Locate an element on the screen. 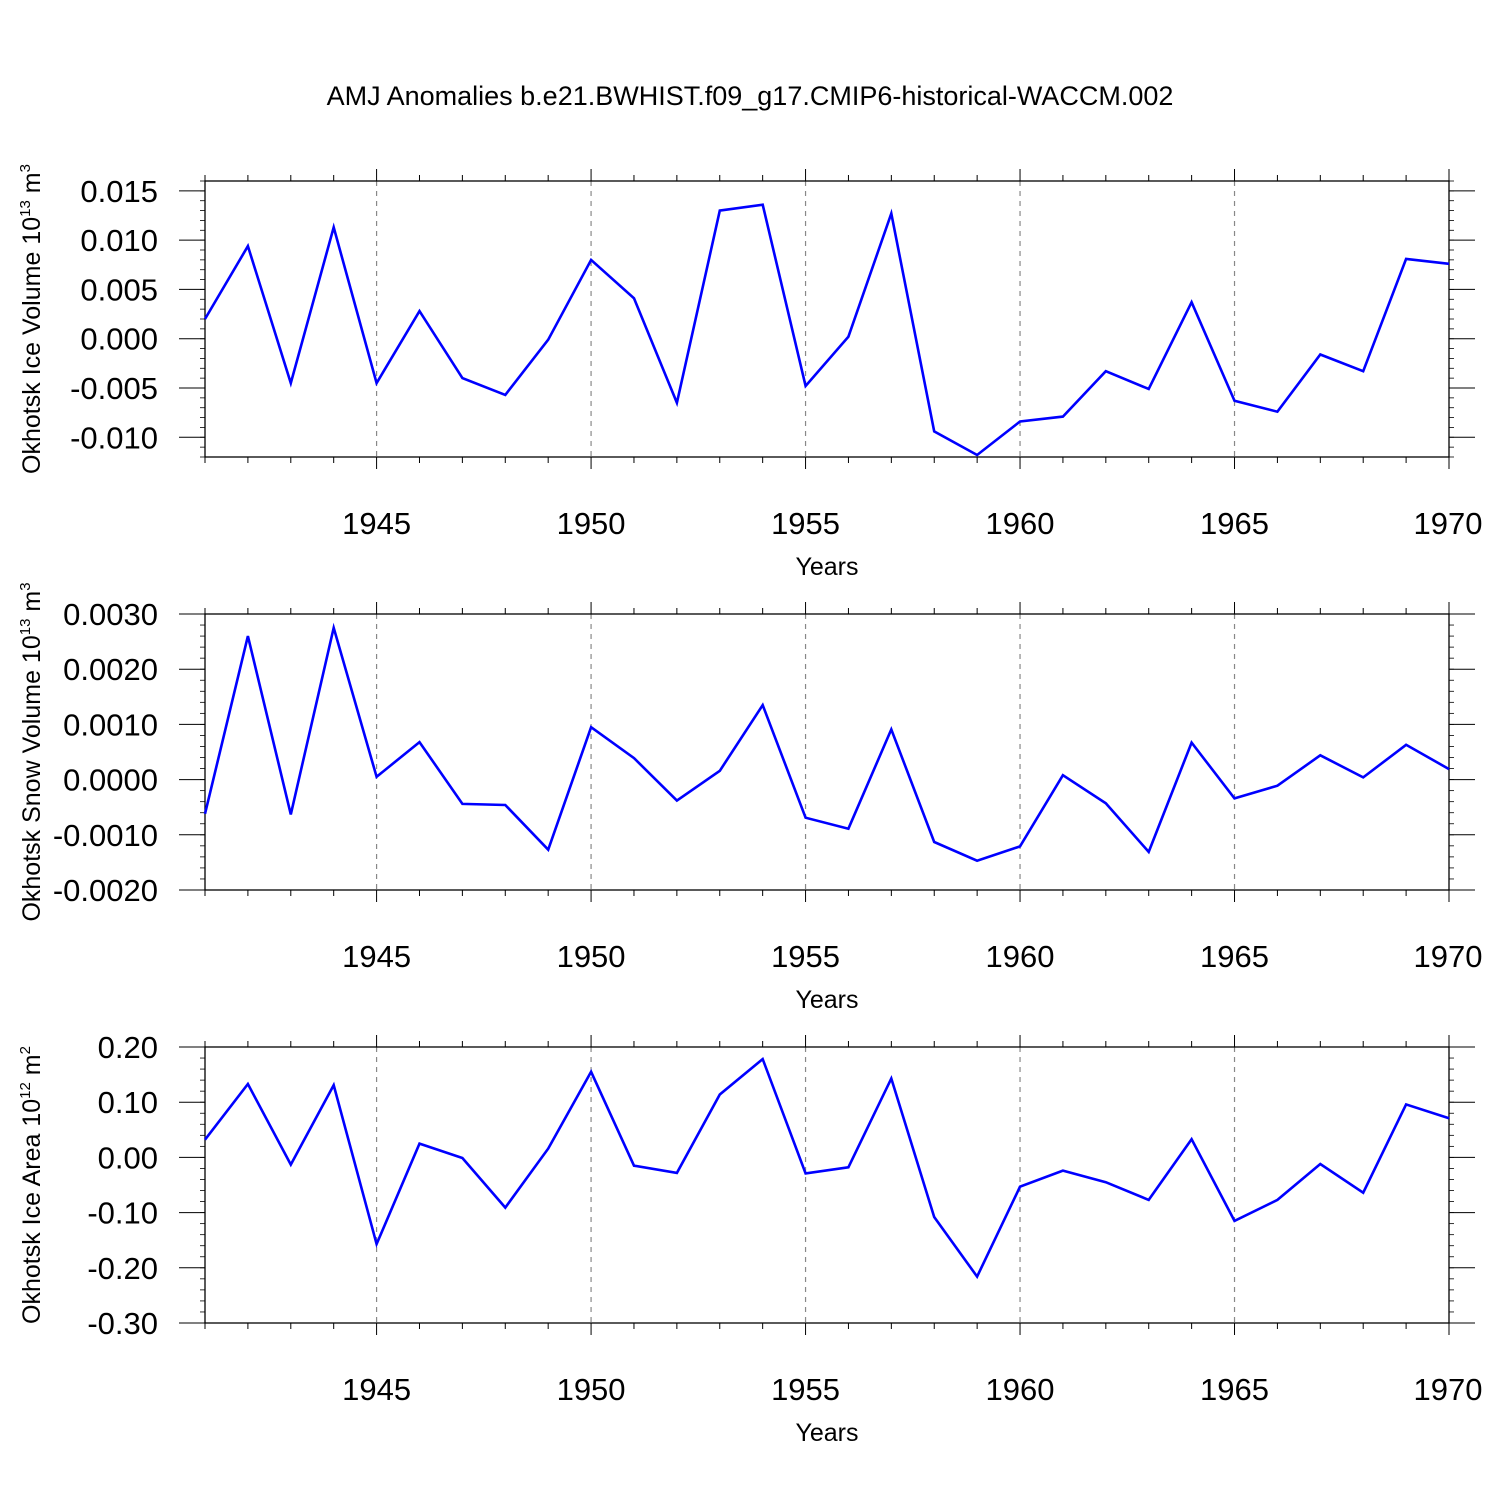  y-axis-label-text: Okhotsk Snow Volume 10 is located at coordinates (32, 778).